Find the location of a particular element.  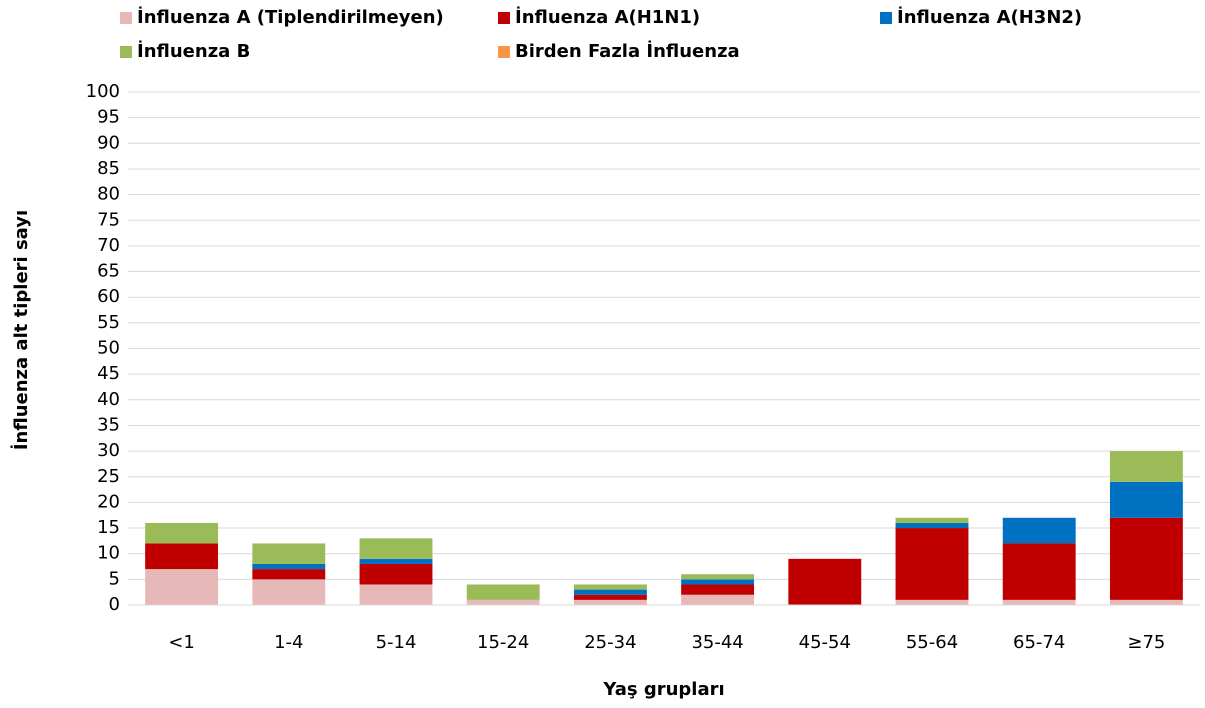

legend-label: İnfluenza A(H3N2) is located at coordinates (989, 17).